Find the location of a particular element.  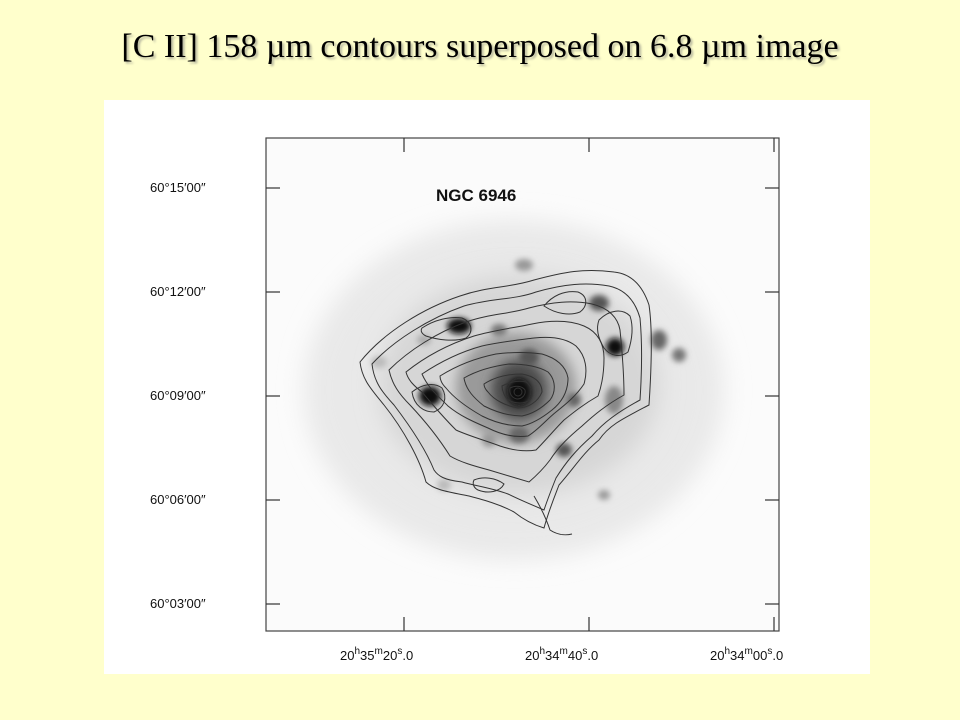

y-tick-label: 60°06′00″ is located at coordinates (178, 499).